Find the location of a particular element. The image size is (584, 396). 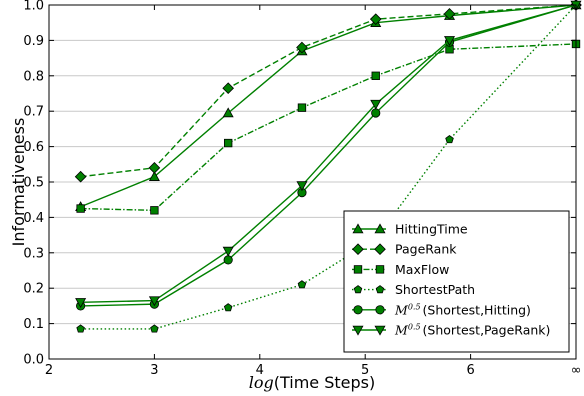

x-tick-label-5: ∞ is located at coordinates (576, 370).